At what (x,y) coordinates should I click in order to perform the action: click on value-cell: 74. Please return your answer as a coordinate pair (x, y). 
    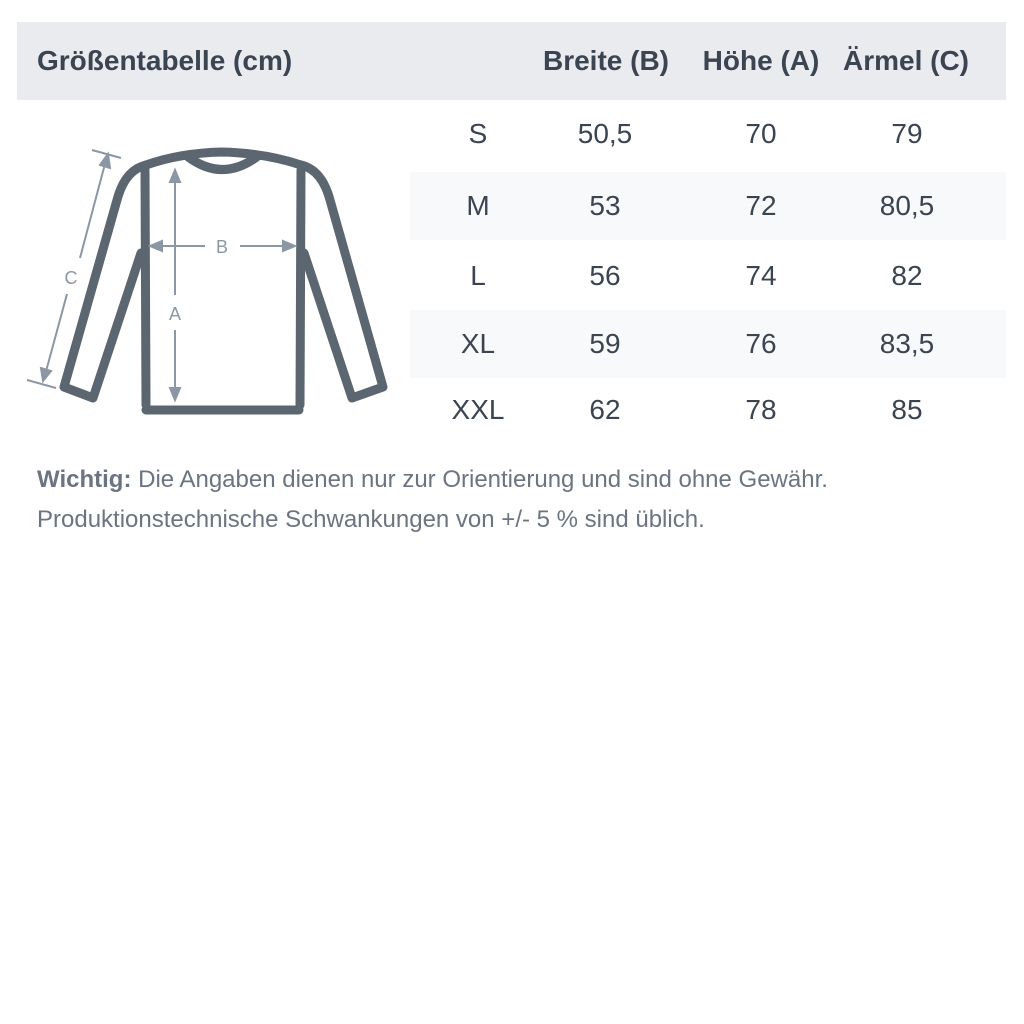
    Looking at the image, I should click on (761, 275).